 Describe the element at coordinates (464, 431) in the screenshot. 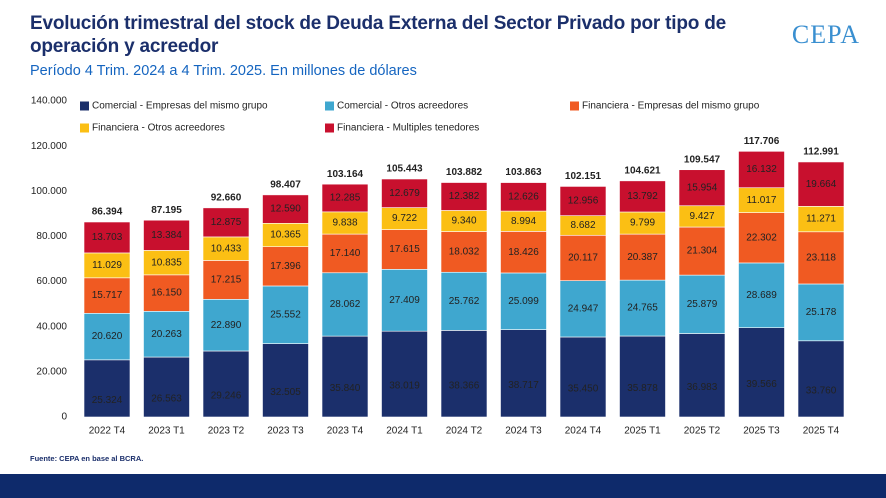

I see `x-tick-label: 2024 T2` at that location.